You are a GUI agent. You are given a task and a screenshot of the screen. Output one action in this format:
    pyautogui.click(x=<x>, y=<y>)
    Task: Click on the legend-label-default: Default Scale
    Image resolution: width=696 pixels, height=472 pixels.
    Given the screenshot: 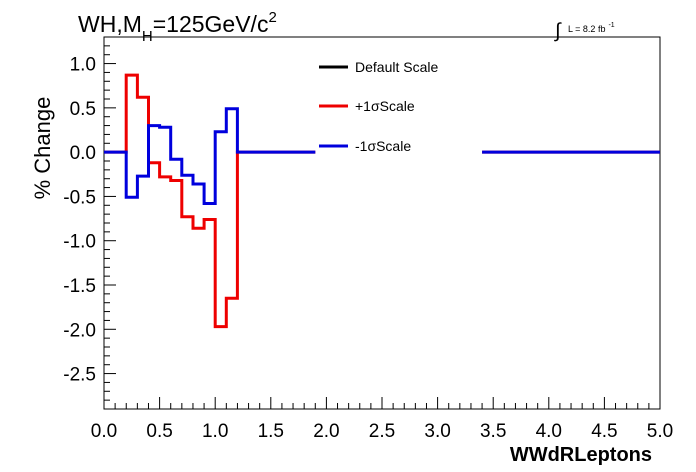 What is the action you would take?
    pyautogui.click(x=396, y=67)
    